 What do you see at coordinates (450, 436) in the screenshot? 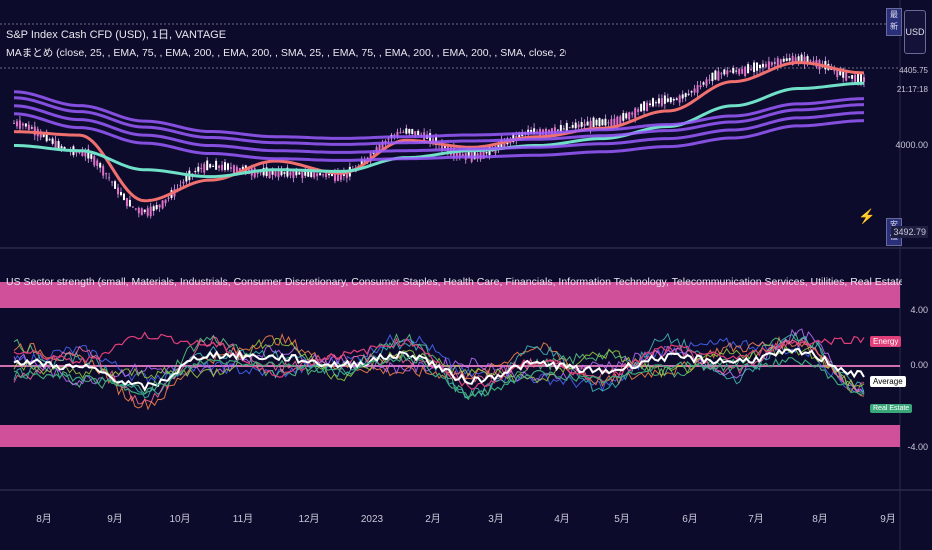
I see `oversold-band` at bounding box center [450, 436].